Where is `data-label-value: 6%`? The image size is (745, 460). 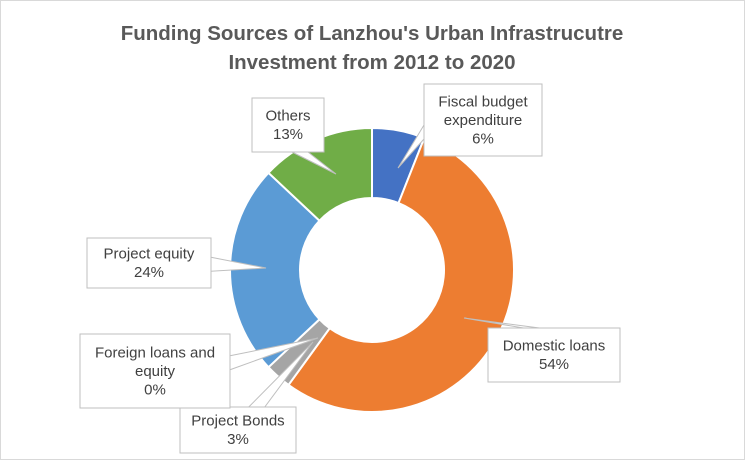
data-label-value: 6% is located at coordinates (483, 138).